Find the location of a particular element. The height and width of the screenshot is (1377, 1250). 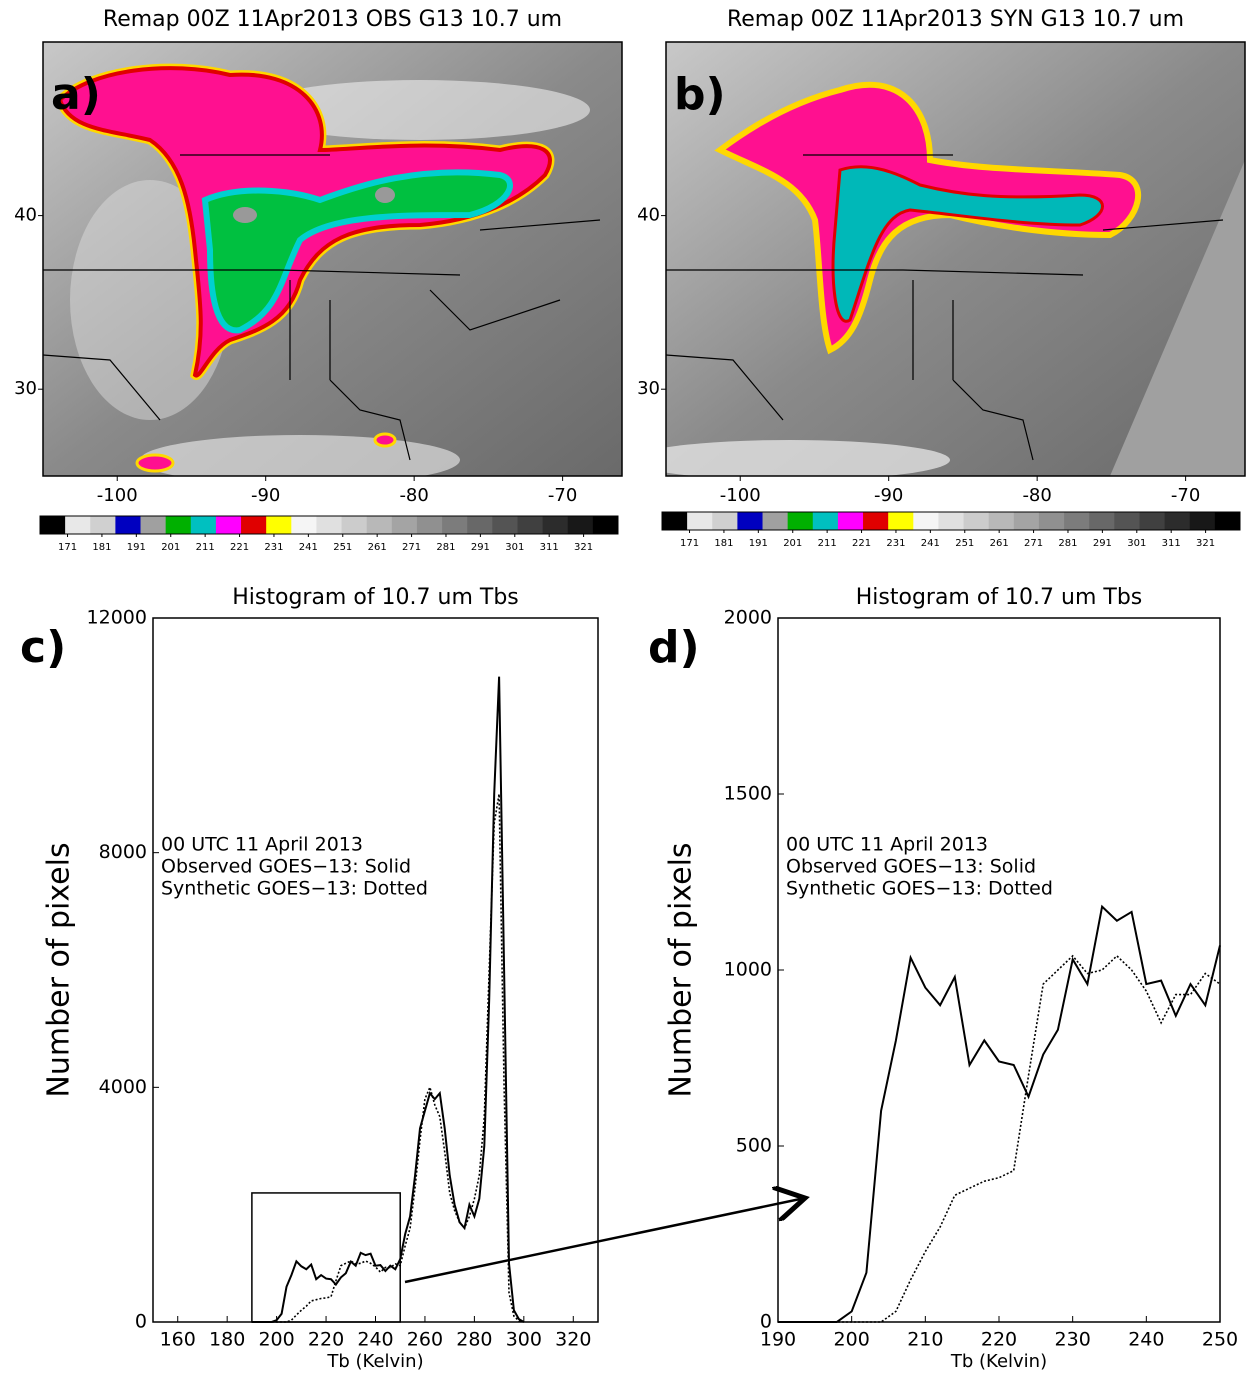

y-tick-label: 0 is located at coordinates (766, 1322).